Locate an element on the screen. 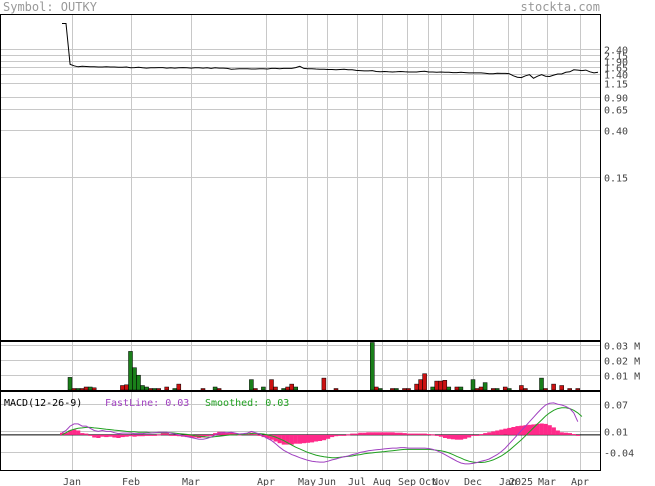 The height and width of the screenshot is (486, 655). y-tick-label: 0.07 is located at coordinates (616, 406).